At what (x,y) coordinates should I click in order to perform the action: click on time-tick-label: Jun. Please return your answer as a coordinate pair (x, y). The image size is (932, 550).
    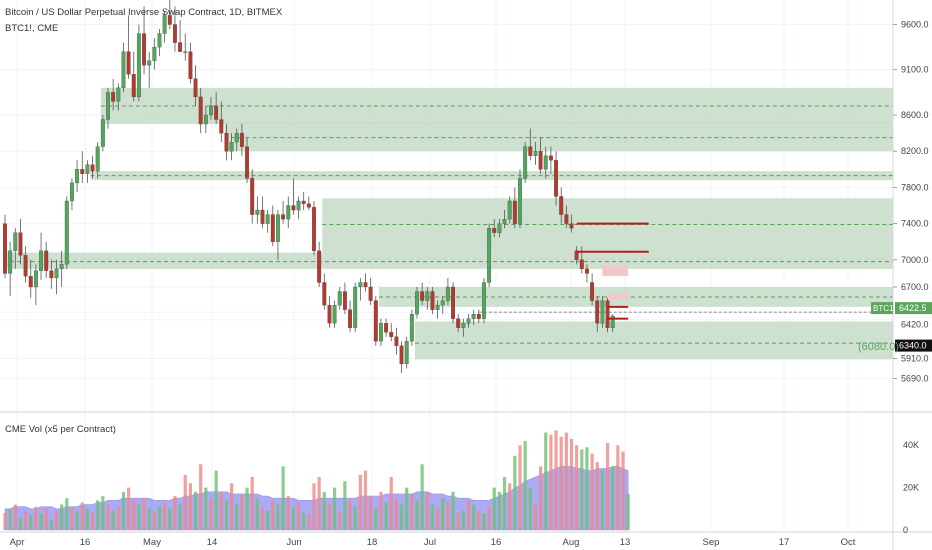
    Looking at the image, I should click on (293, 542).